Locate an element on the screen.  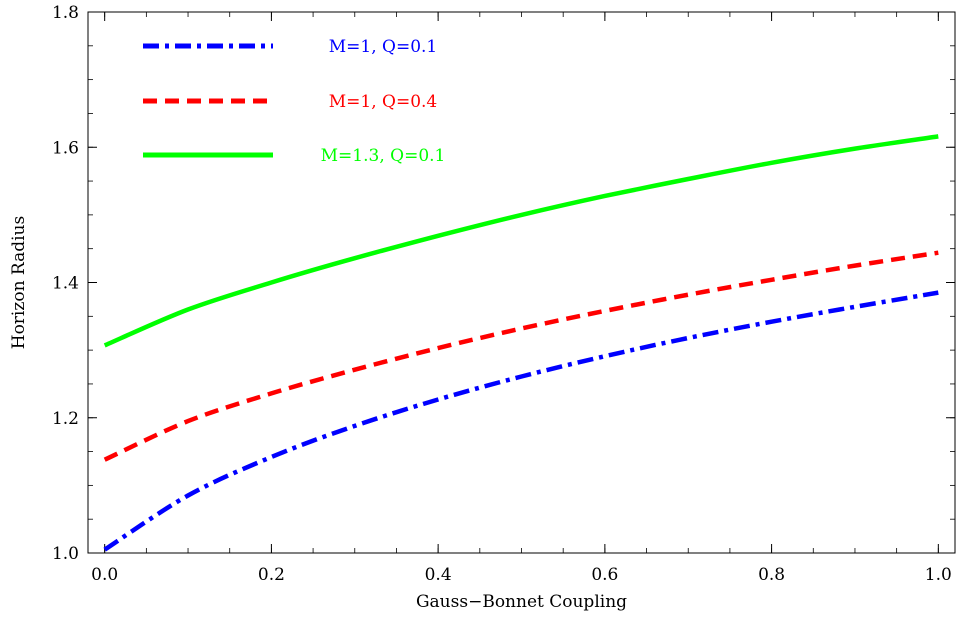
x-tick-label: 0.4 is located at coordinates (438, 575).